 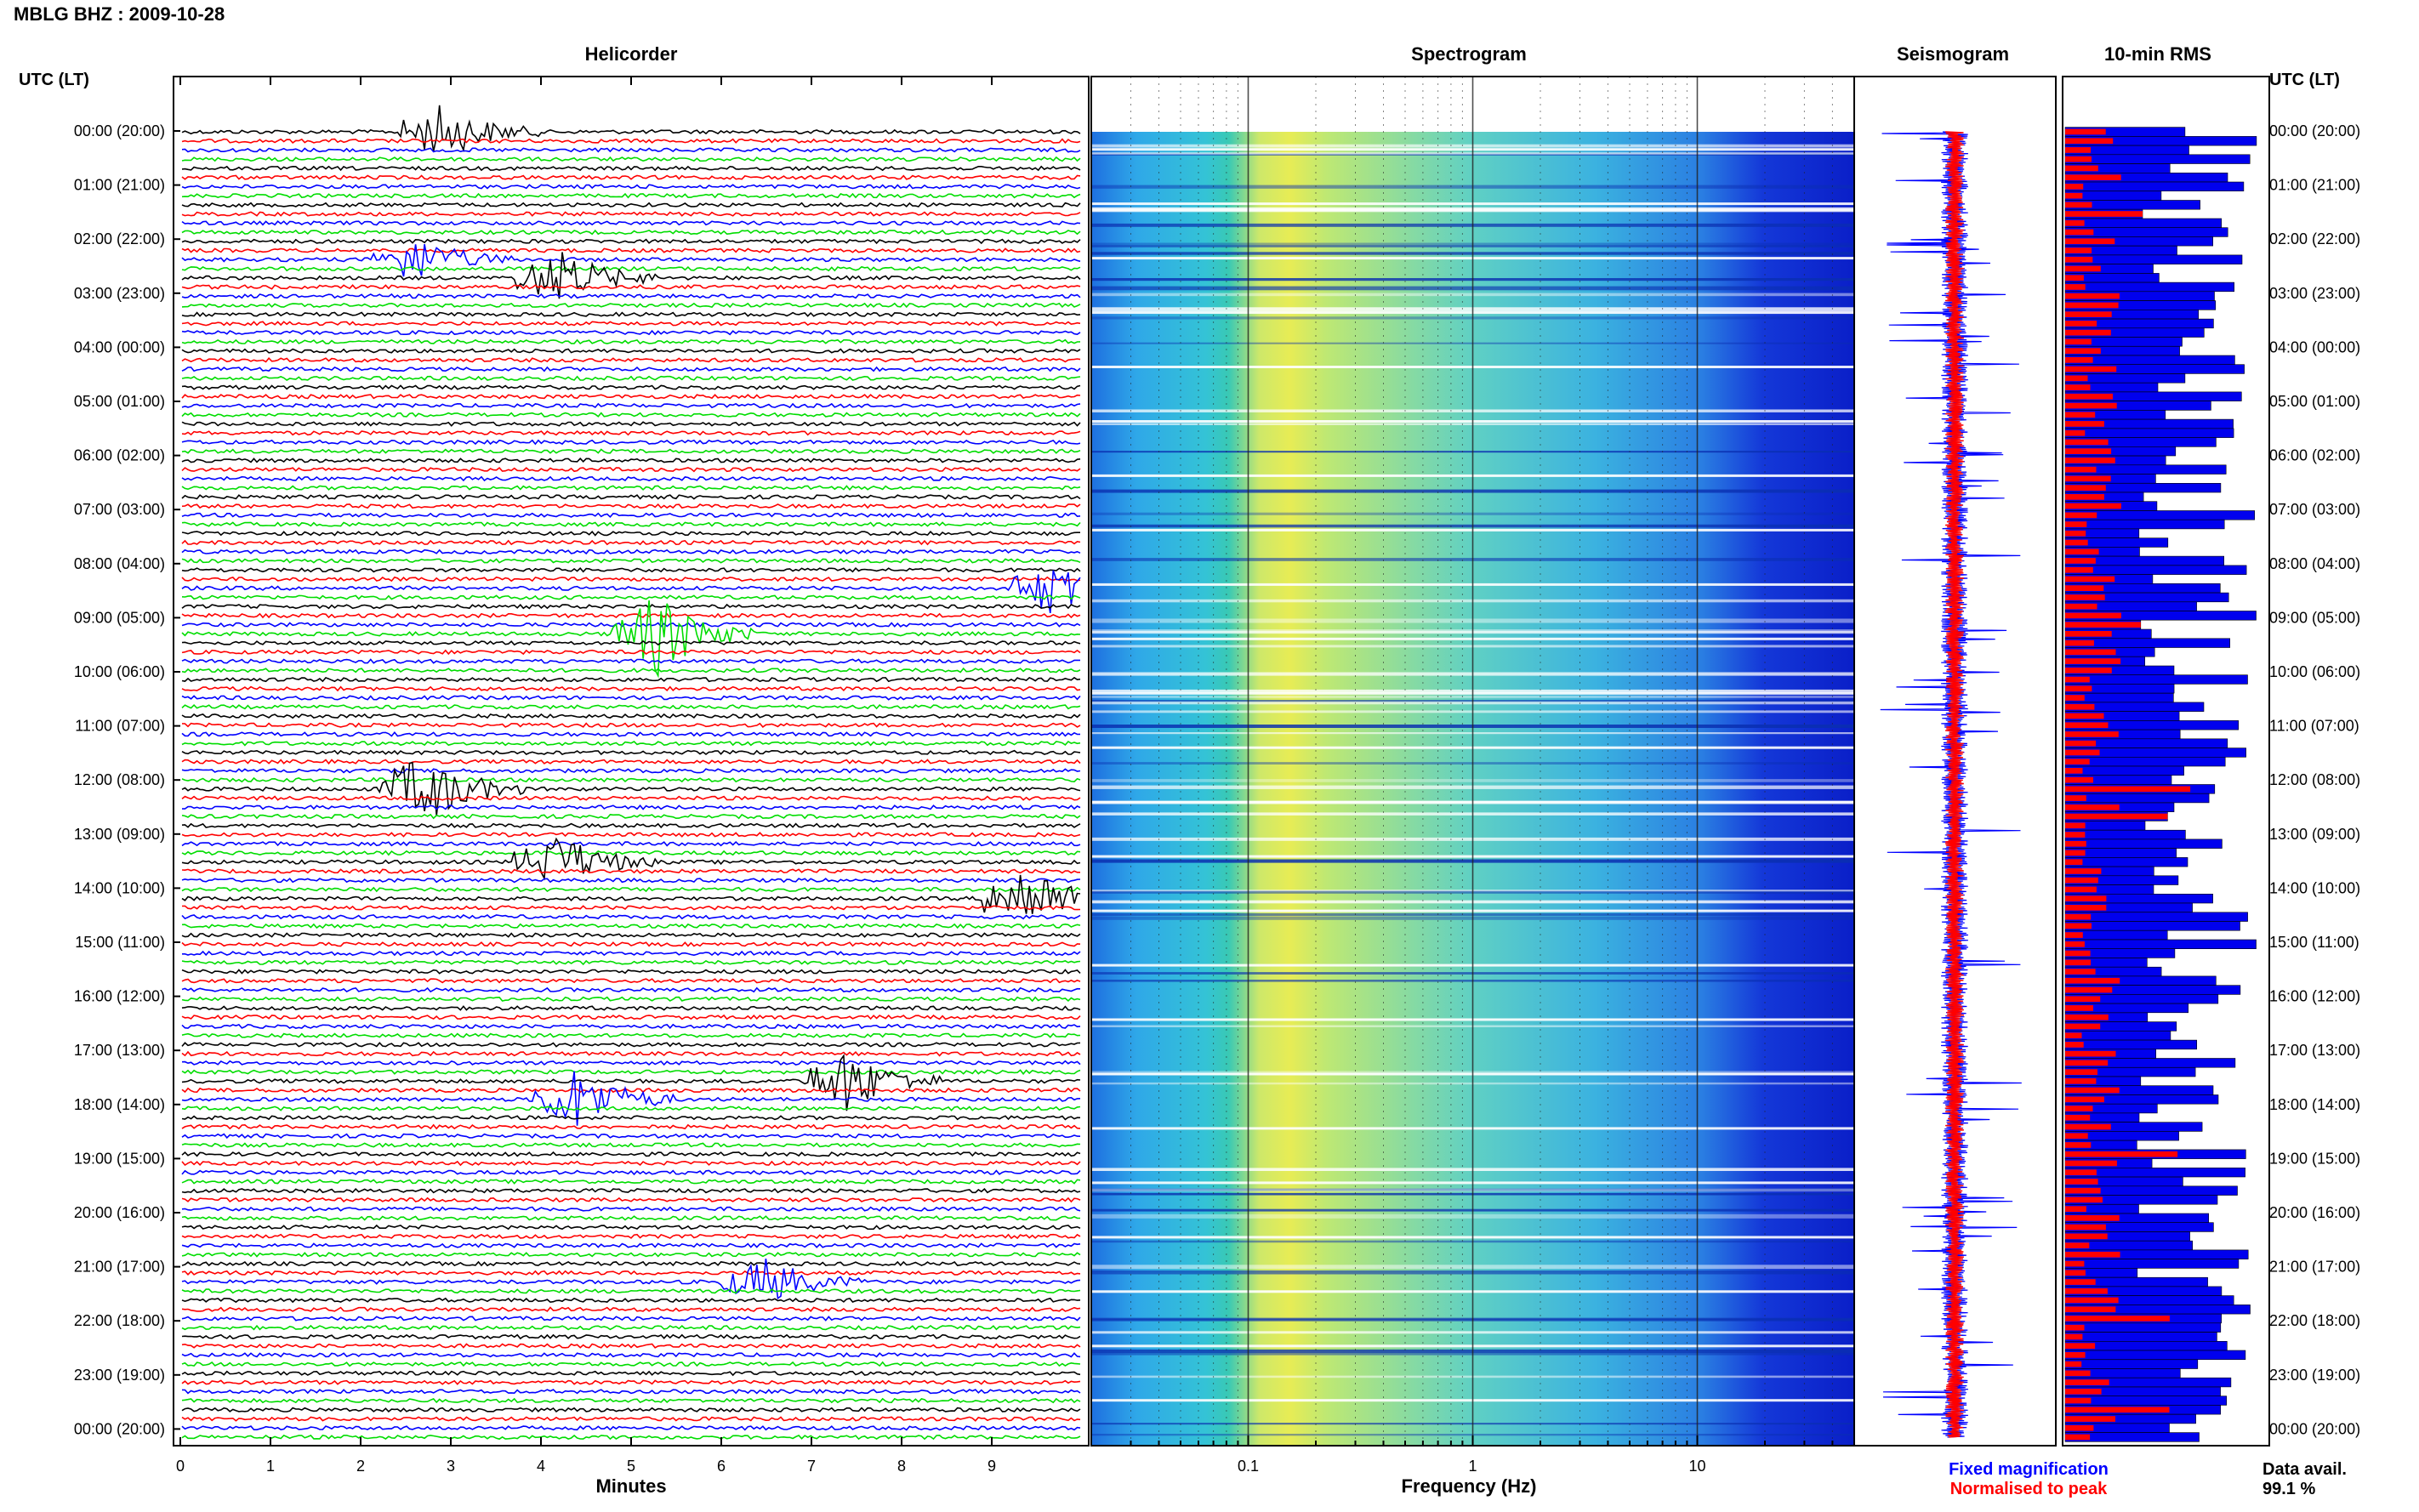 What do you see at coordinates (119, 617) in the screenshot?
I see `time-label-left: 09:00 (05:00)` at bounding box center [119, 617].